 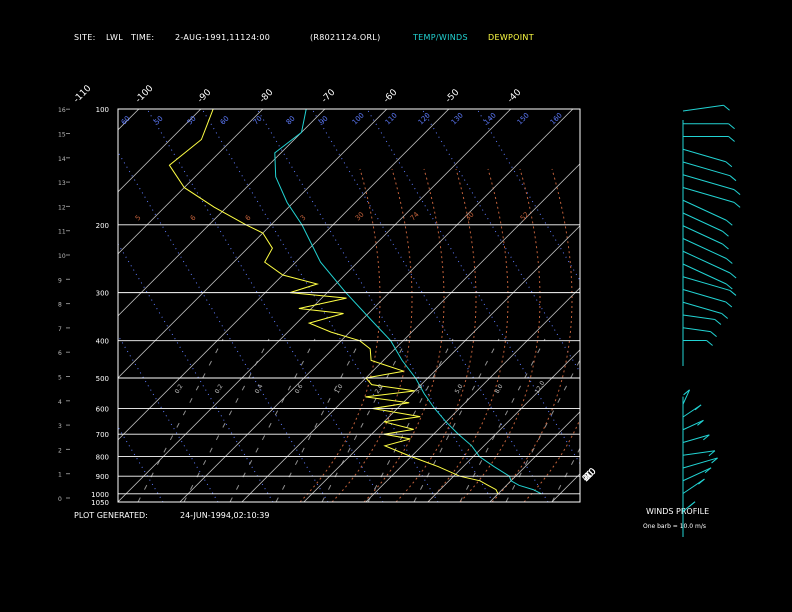 I want to click on isotherm-label: -80, so click(x=267, y=96).